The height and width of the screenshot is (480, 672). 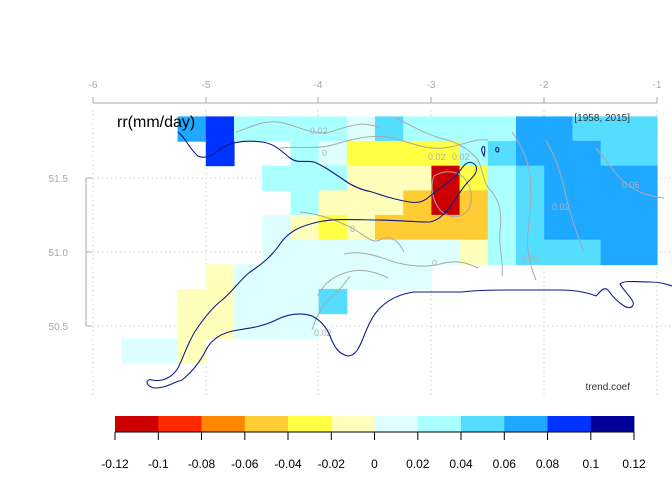 I want to click on lat-tick-label: 50.5, so click(x=59, y=327).